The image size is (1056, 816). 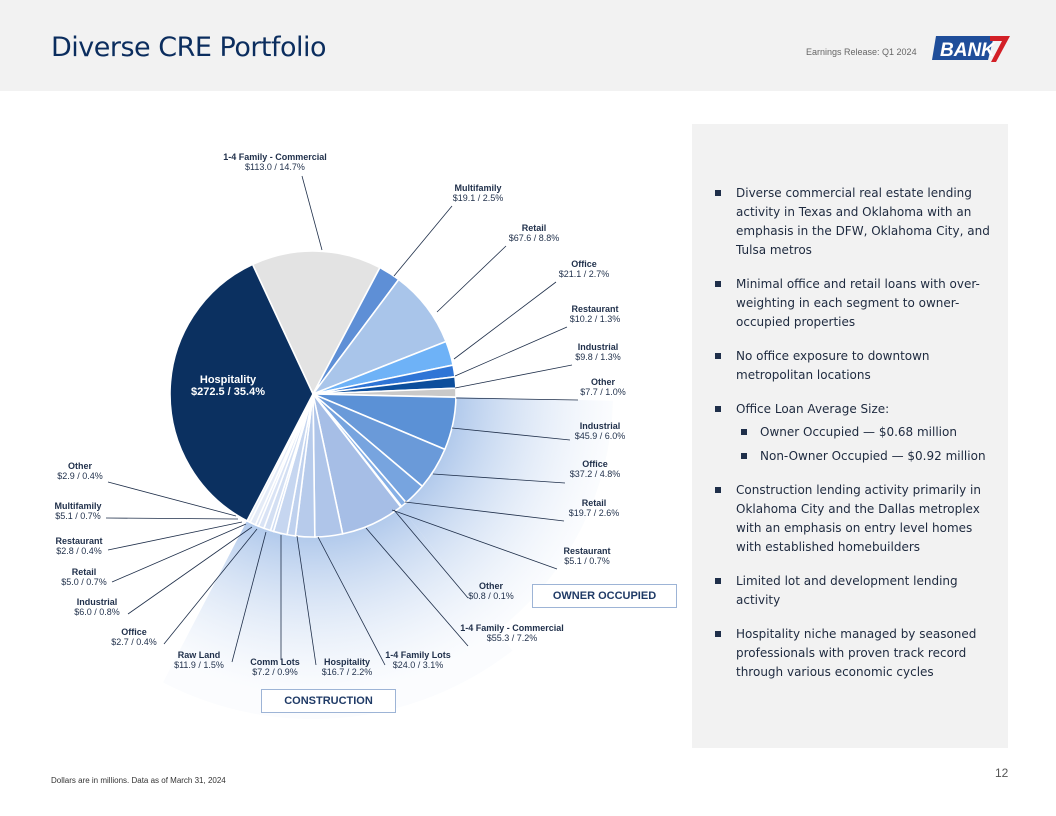 I want to click on slice-label-hospitality: Hospitality $272.5 / 35.4%, so click(x=228, y=386).